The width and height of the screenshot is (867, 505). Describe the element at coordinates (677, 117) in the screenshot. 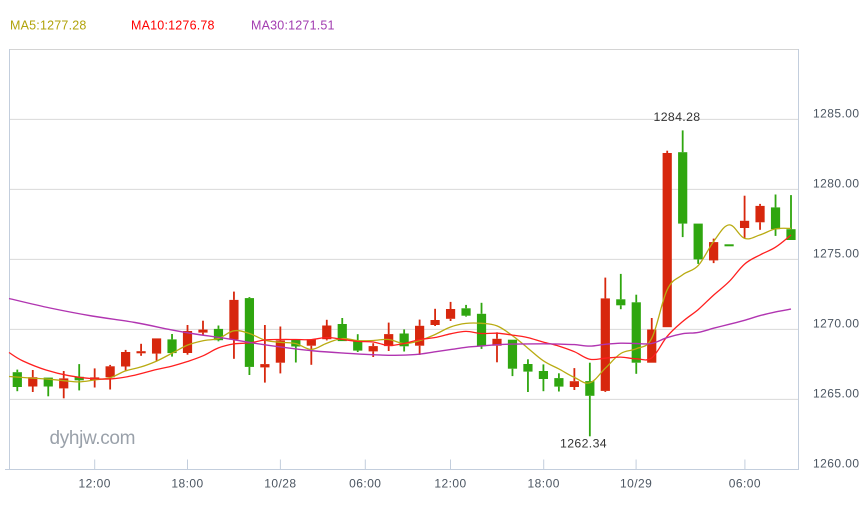

I see `svg-text: 1284.28` at that location.